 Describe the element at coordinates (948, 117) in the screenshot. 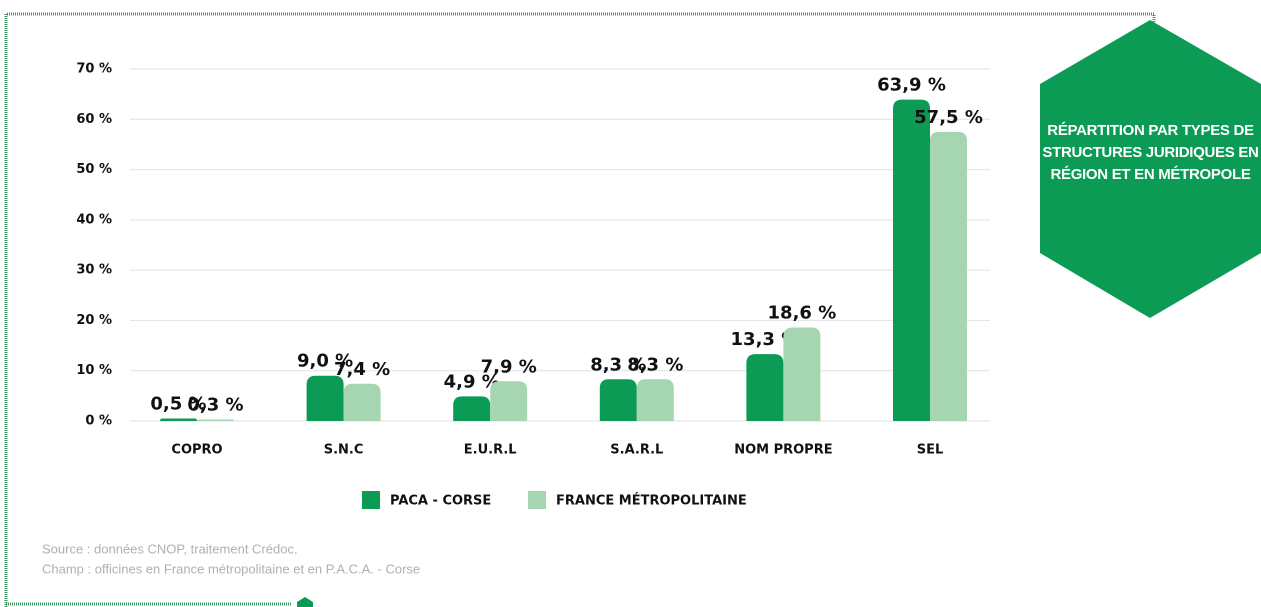

I see `value-label: 57,5 %` at that location.